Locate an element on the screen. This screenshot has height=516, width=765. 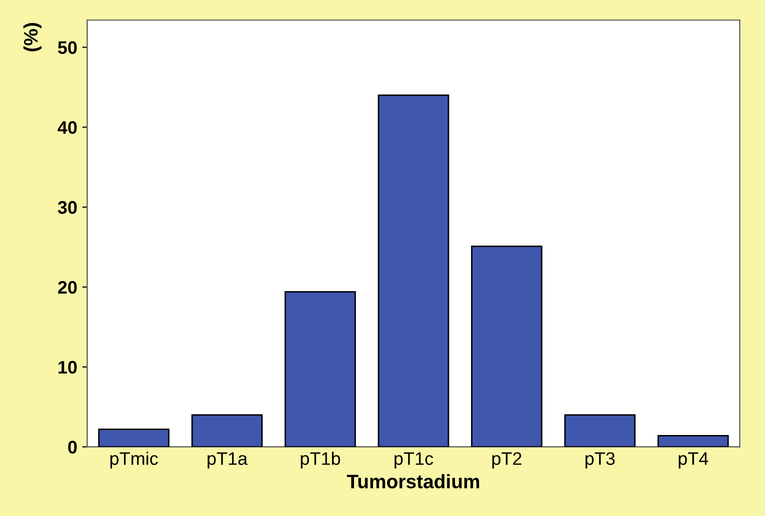
x-tick-label: pT3 is located at coordinates (600, 460).